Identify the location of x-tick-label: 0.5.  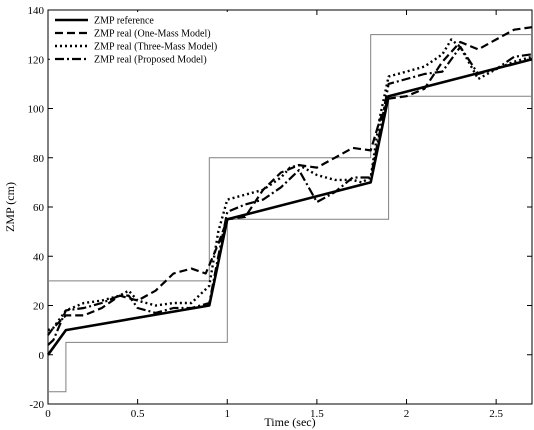
(138, 414).